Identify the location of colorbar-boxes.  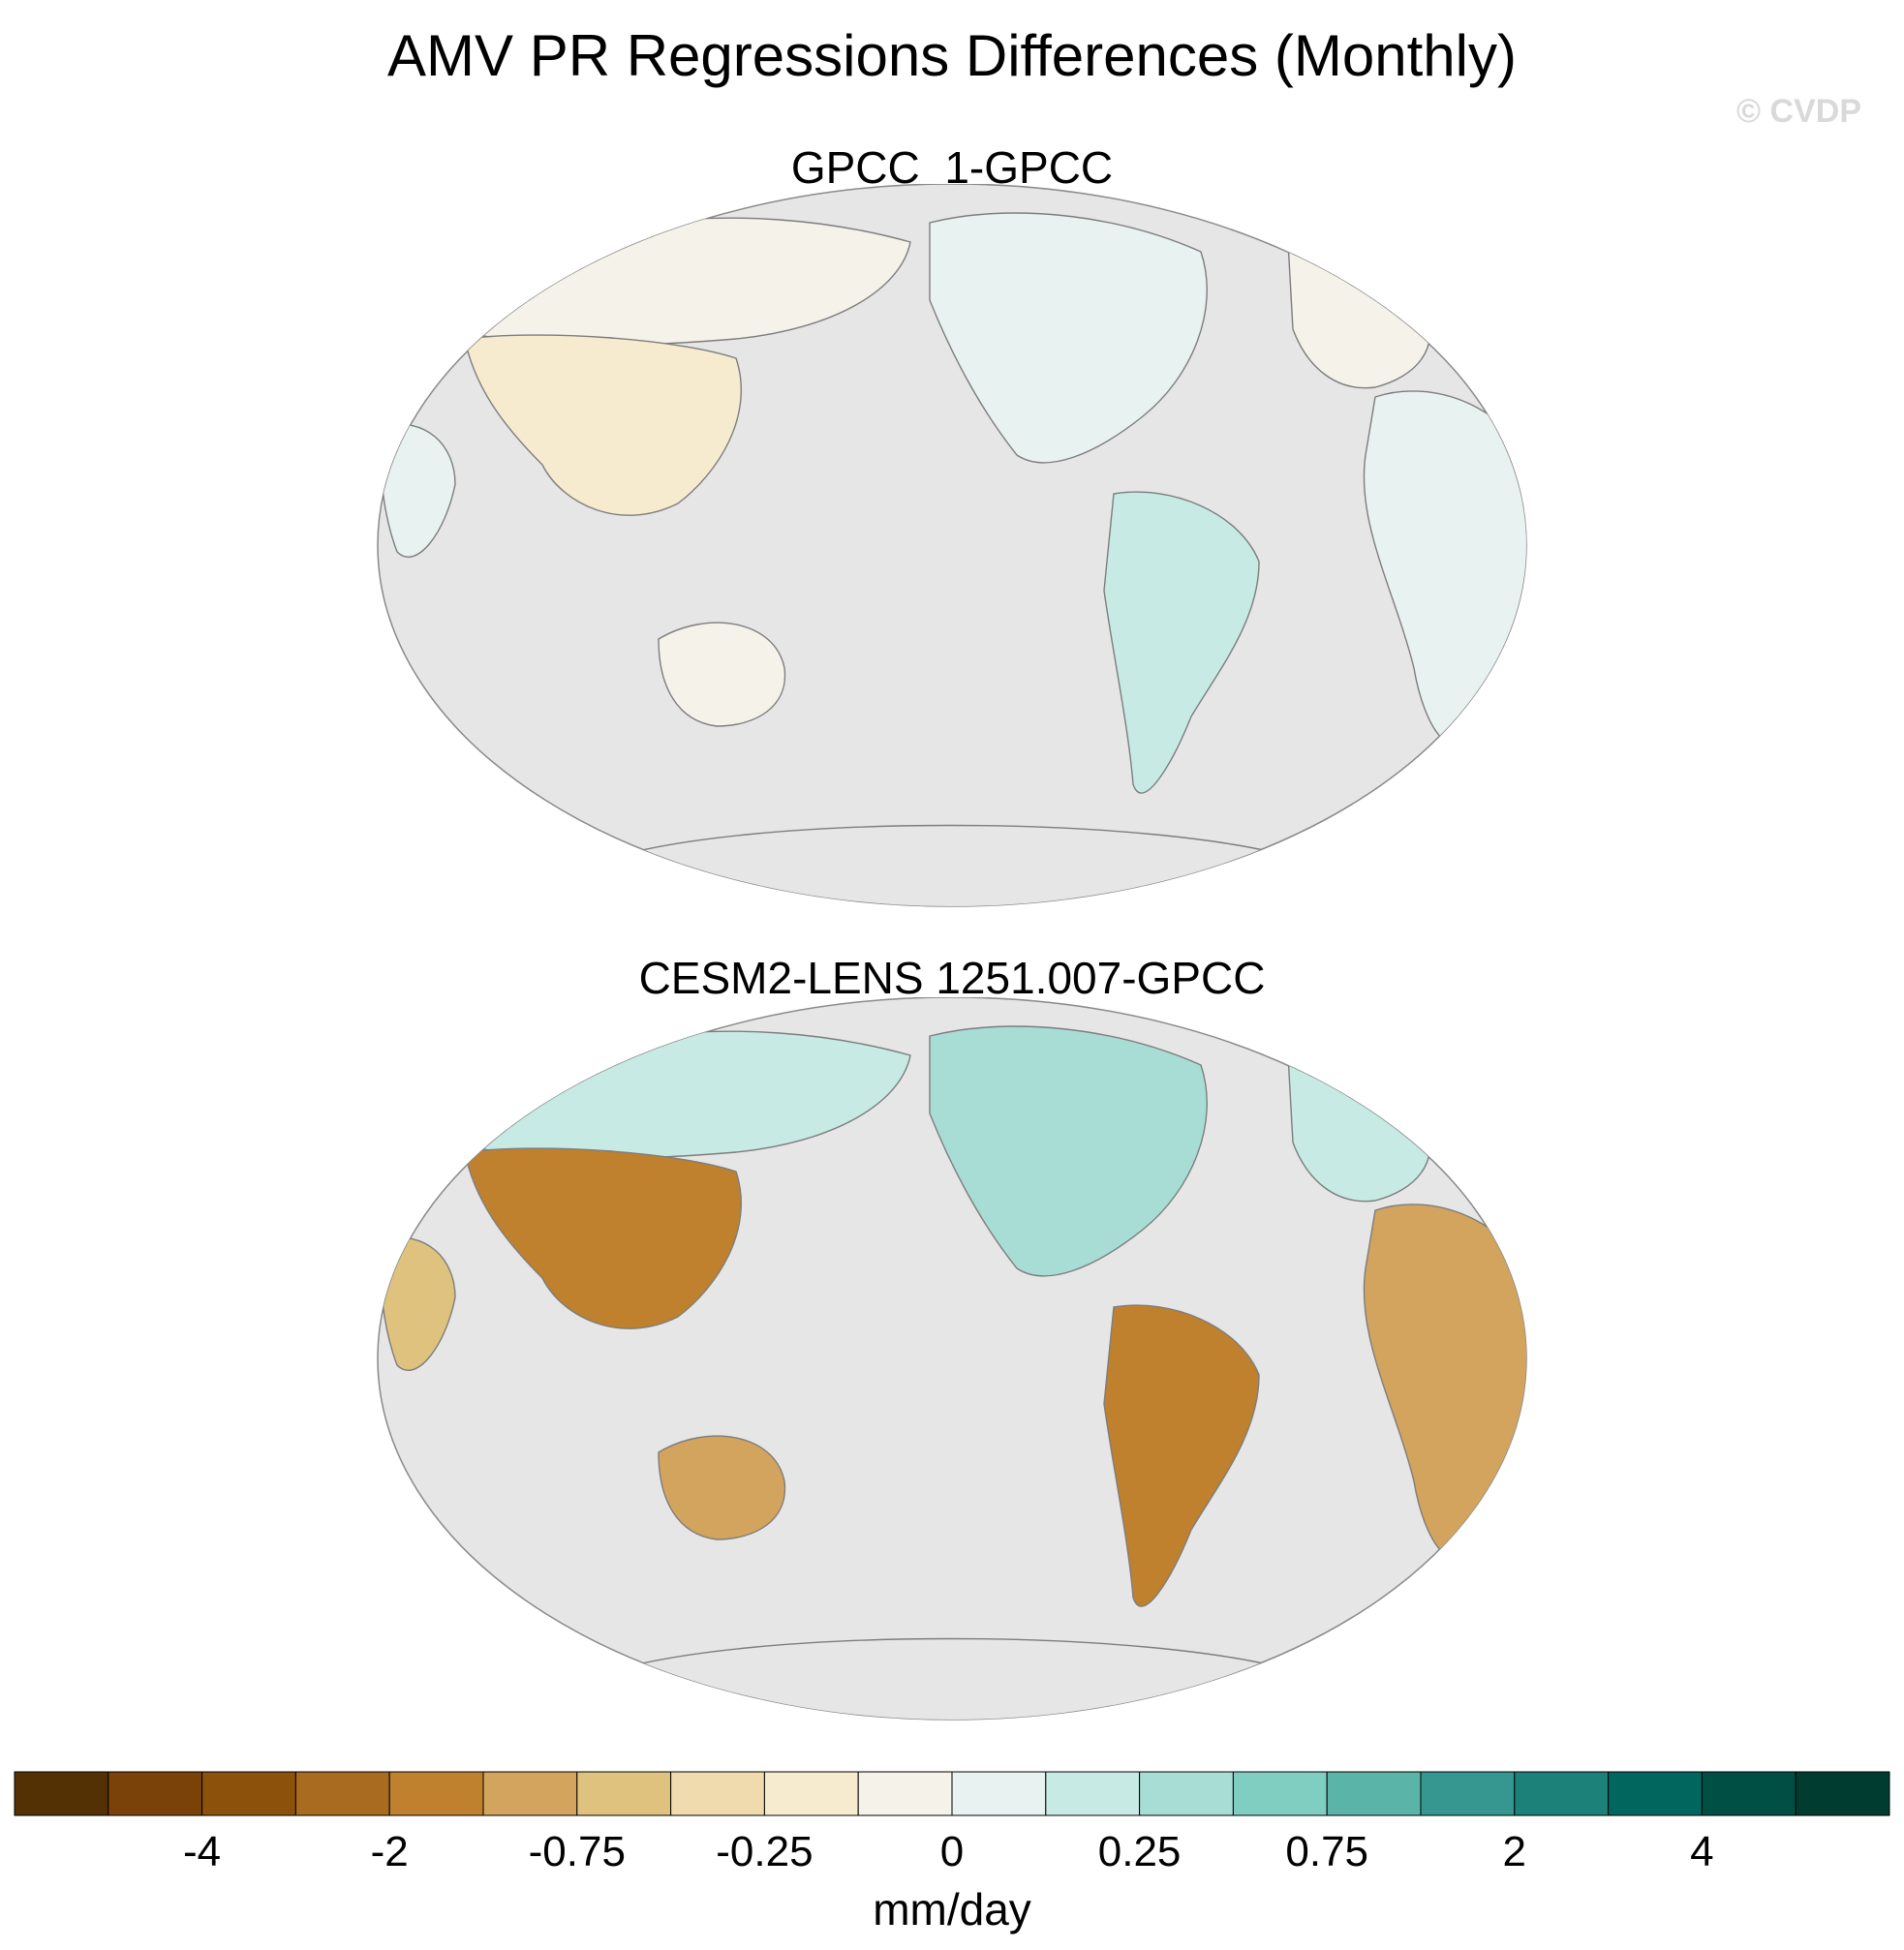
(952, 1793).